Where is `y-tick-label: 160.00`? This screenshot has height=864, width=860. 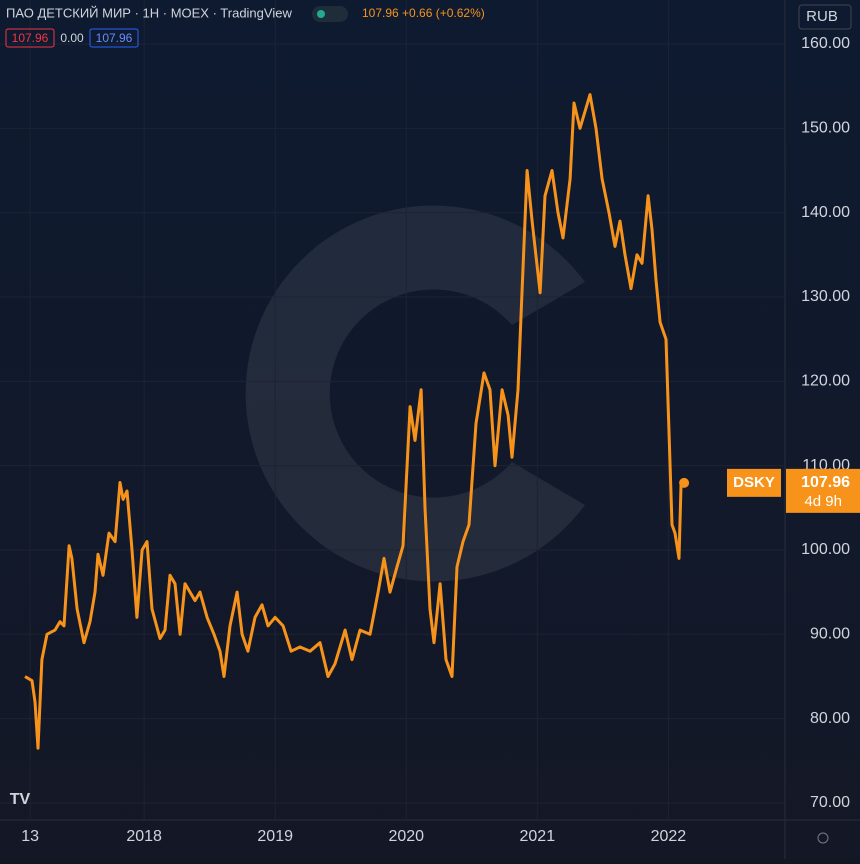
y-tick-label: 160.00 is located at coordinates (825, 43).